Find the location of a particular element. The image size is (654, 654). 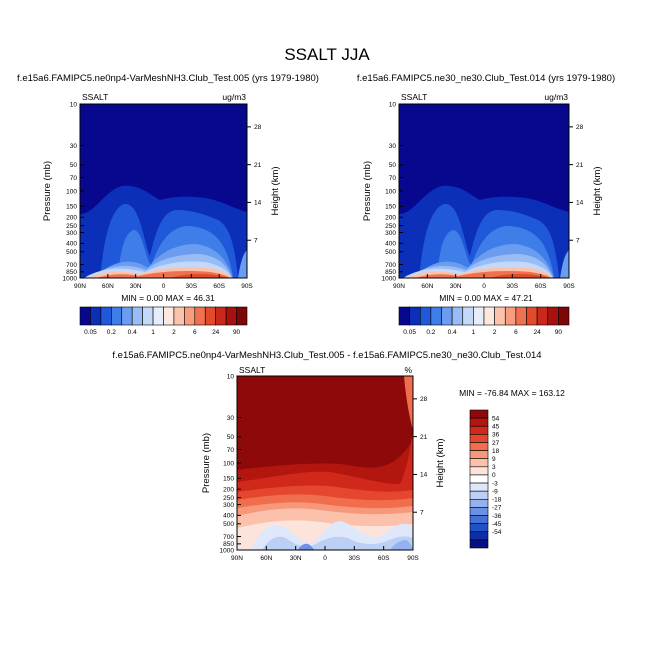

panel-1-y2label: Height (km) is located at coordinates (275, 190).